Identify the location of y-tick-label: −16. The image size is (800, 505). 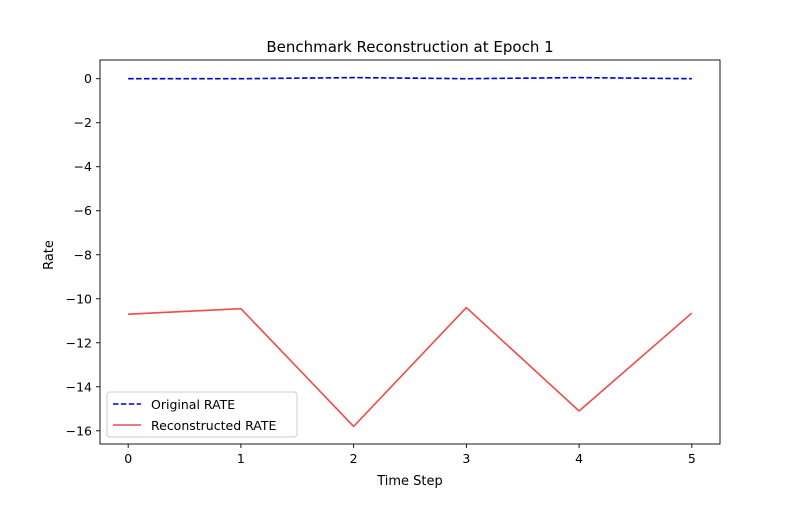
(79, 430).